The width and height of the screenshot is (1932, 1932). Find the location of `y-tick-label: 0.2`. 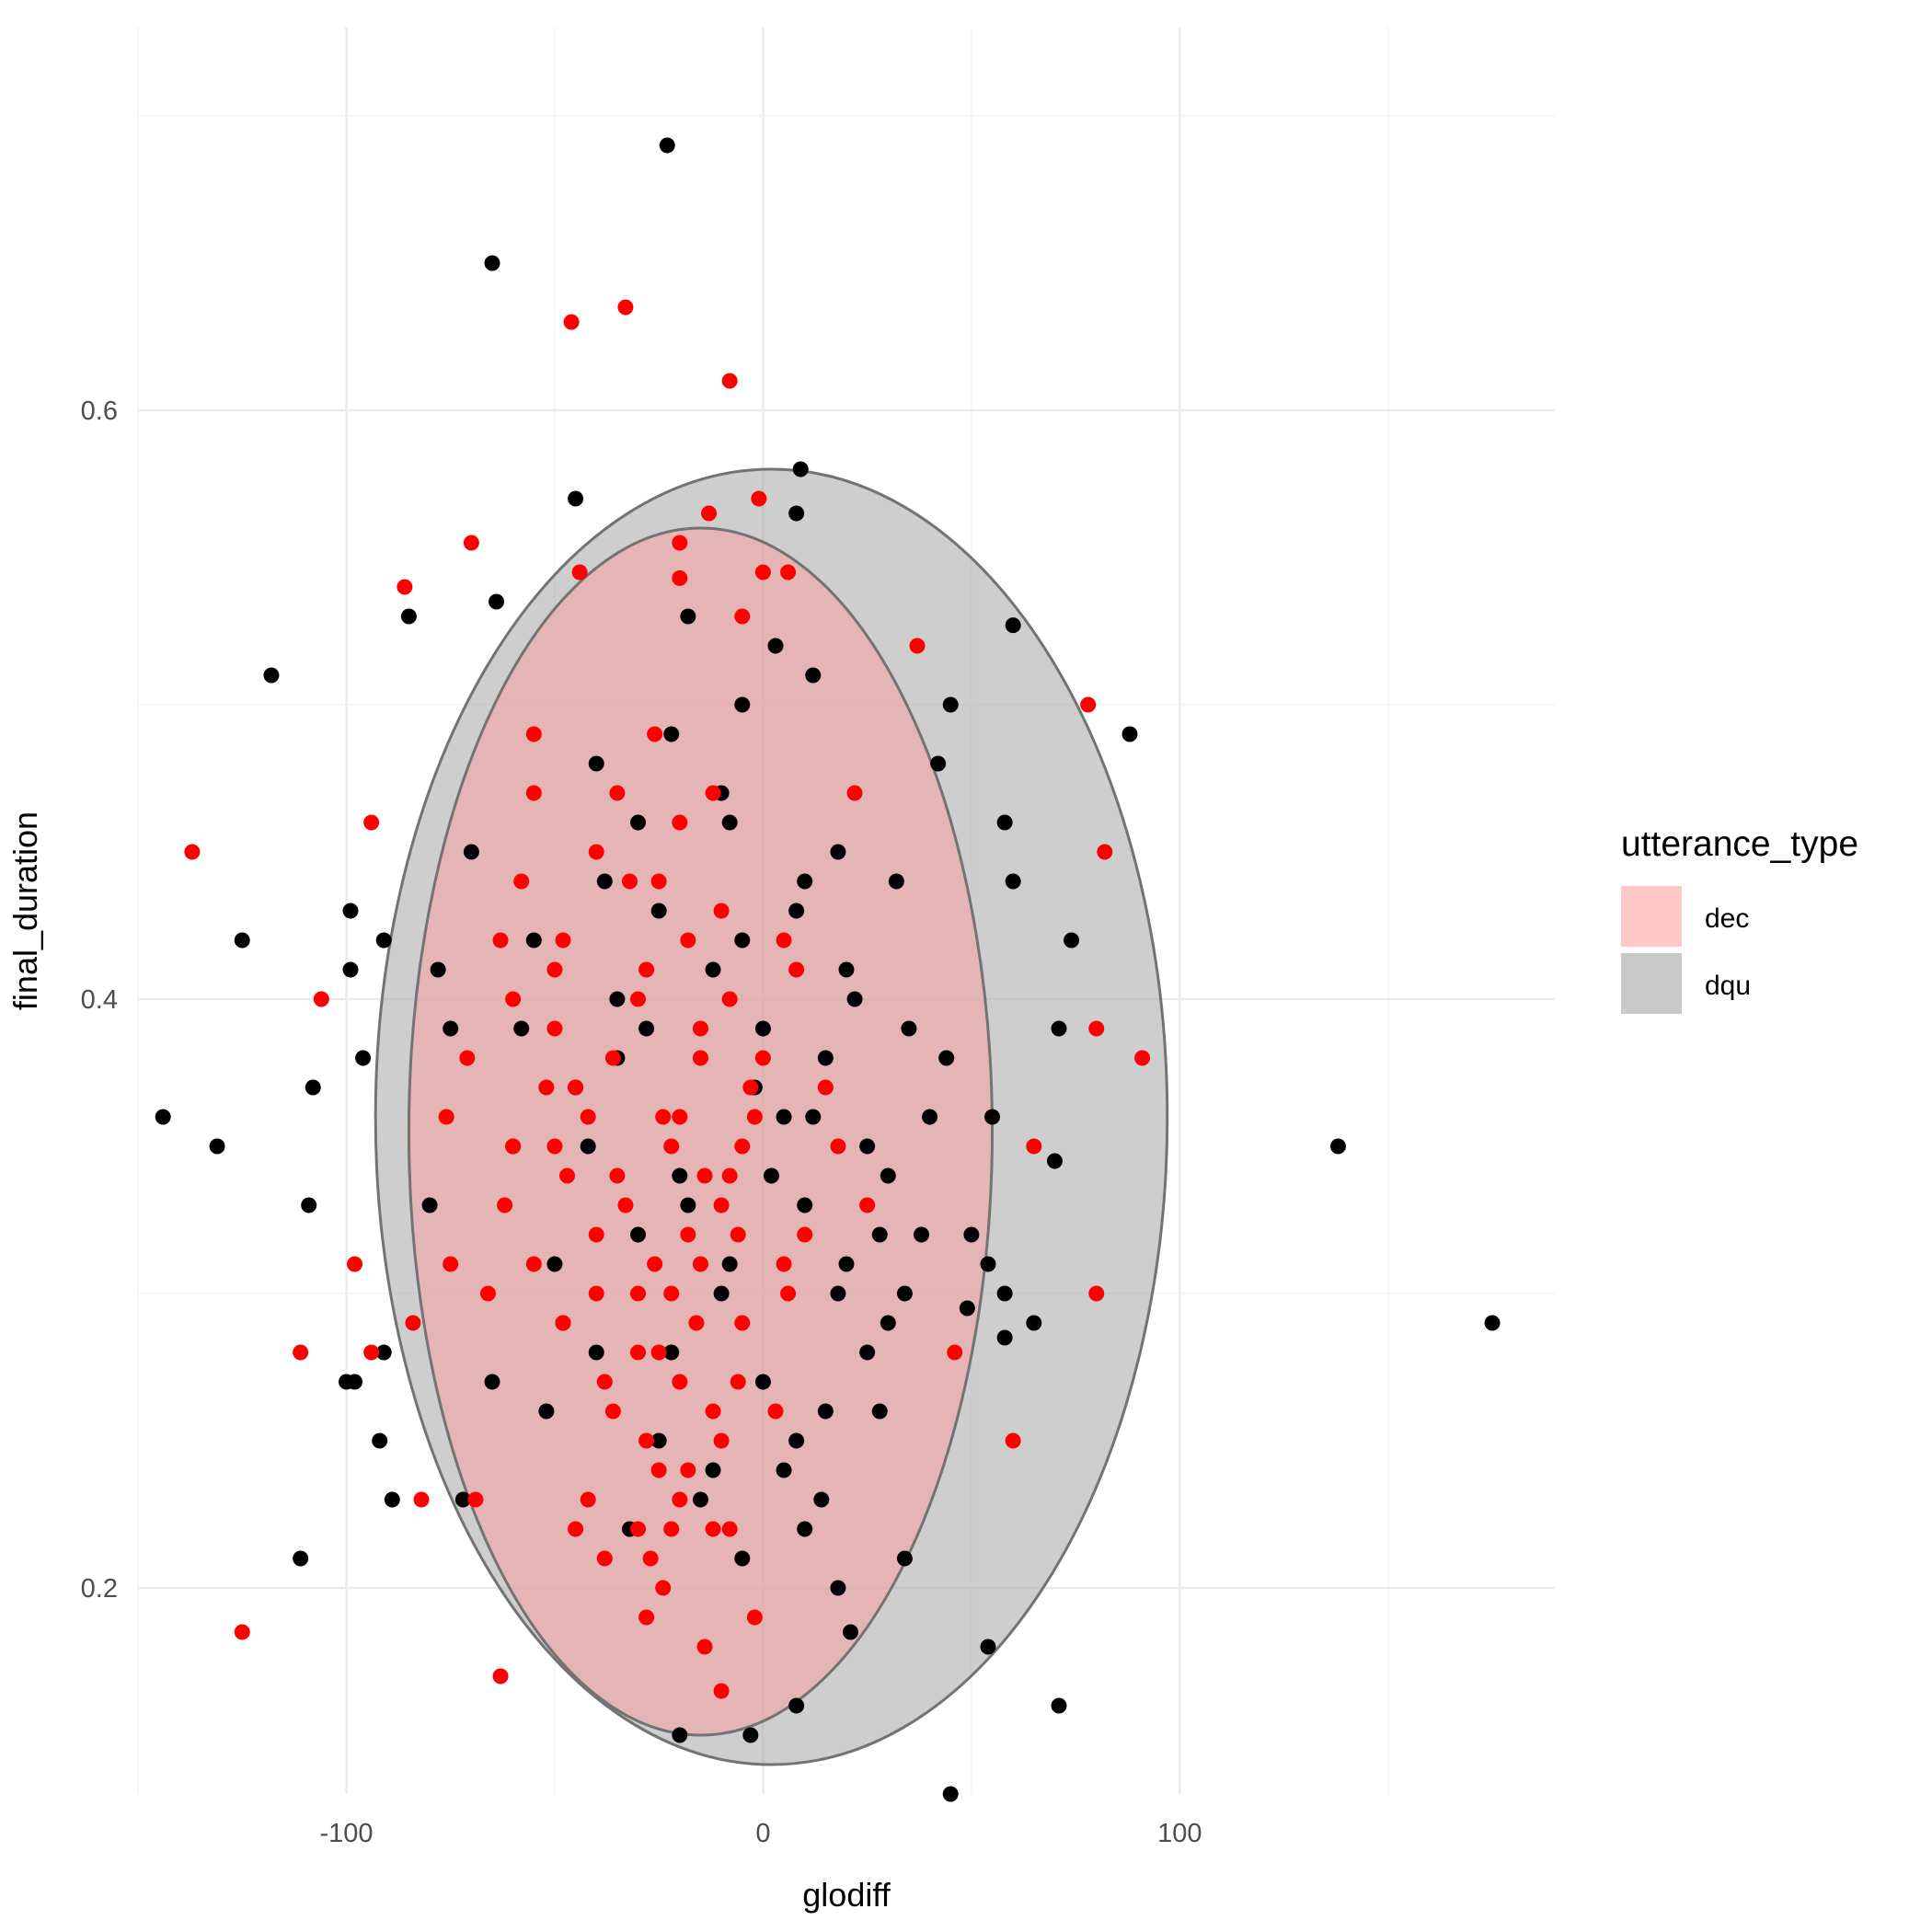

y-tick-label: 0.2 is located at coordinates (99, 1589).